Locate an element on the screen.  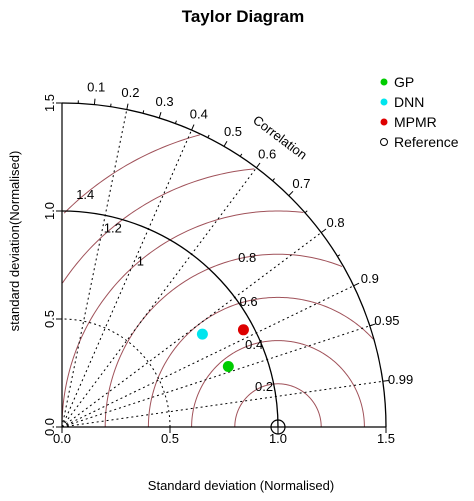
point-gp is located at coordinates (228, 367).